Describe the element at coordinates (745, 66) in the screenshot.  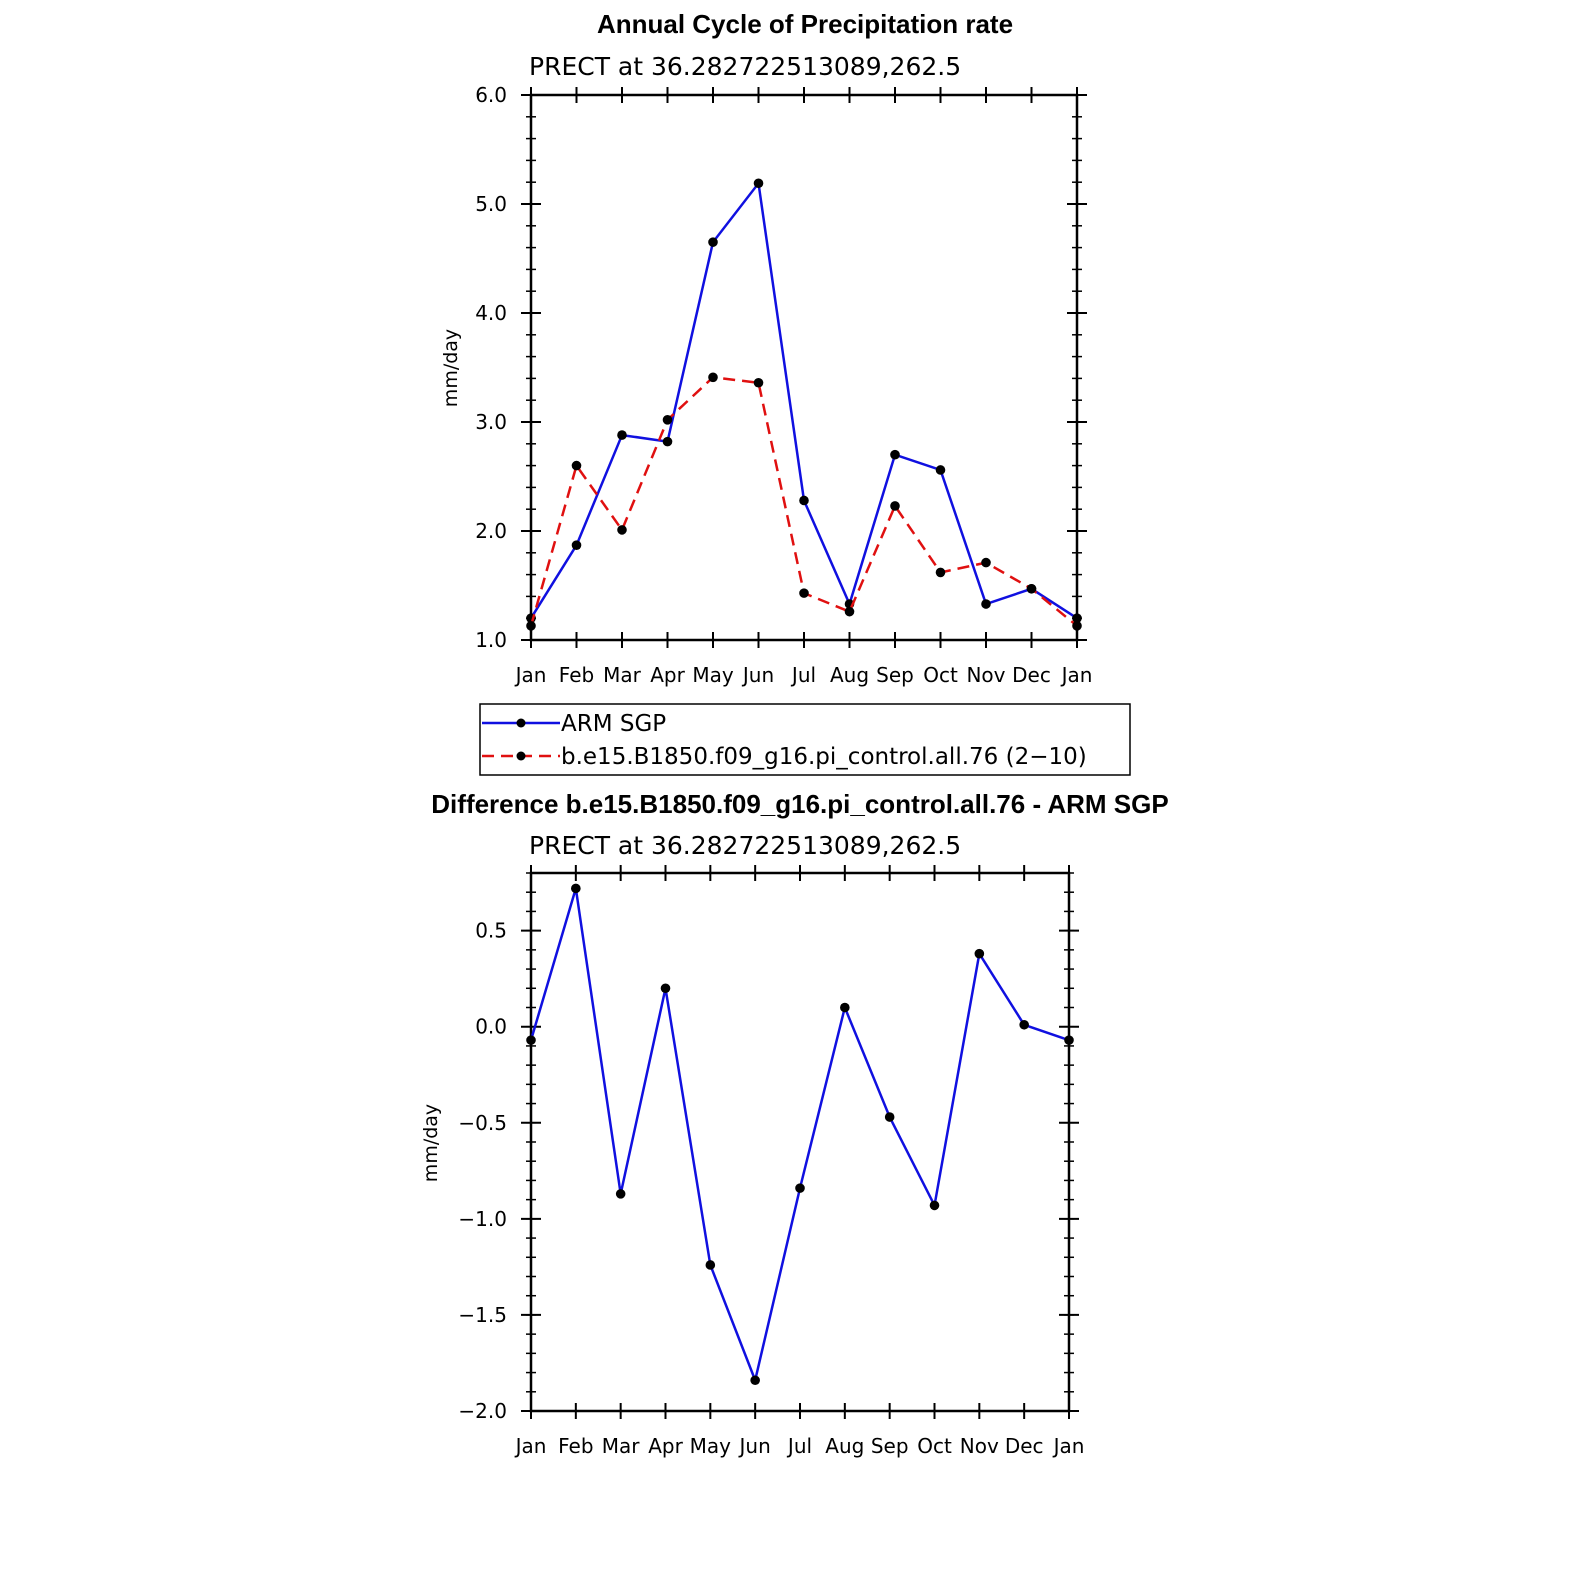
I see `chart1-subtitle: PRECT at 36.282722513089,262.5` at that location.